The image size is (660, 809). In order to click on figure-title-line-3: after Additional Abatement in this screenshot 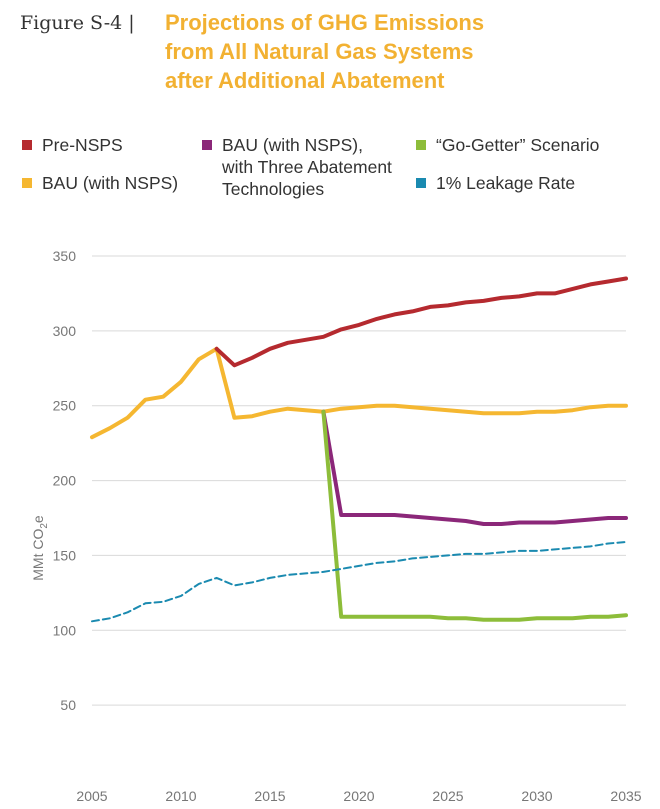, I will do `click(305, 80)`.